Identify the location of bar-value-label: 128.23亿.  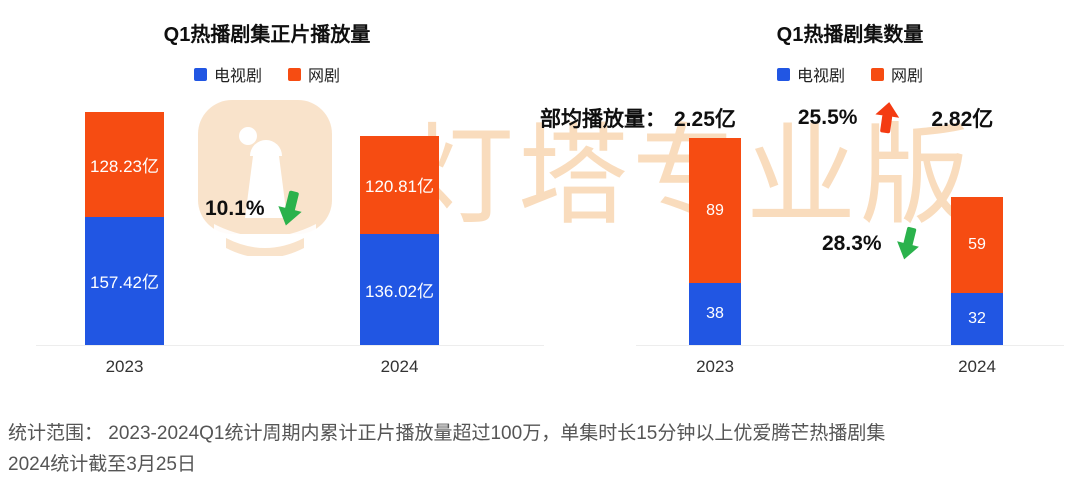
(124, 167).